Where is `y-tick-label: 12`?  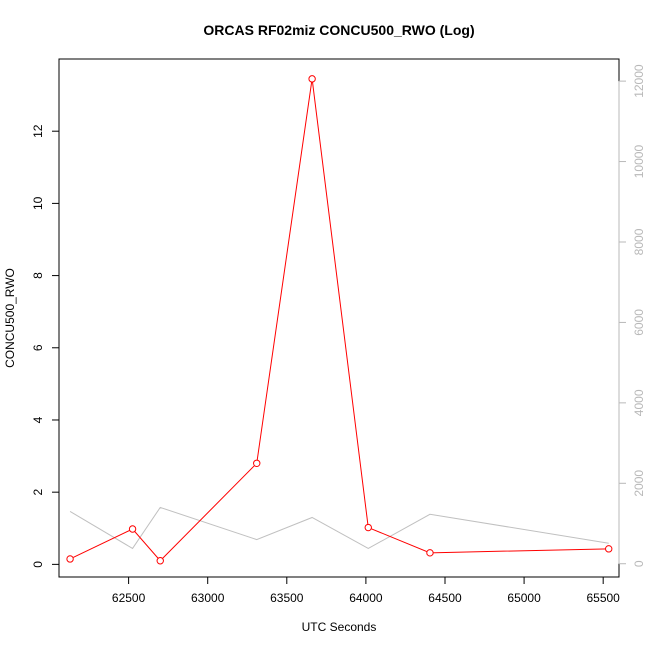
y-tick-label: 12 is located at coordinates (38, 131).